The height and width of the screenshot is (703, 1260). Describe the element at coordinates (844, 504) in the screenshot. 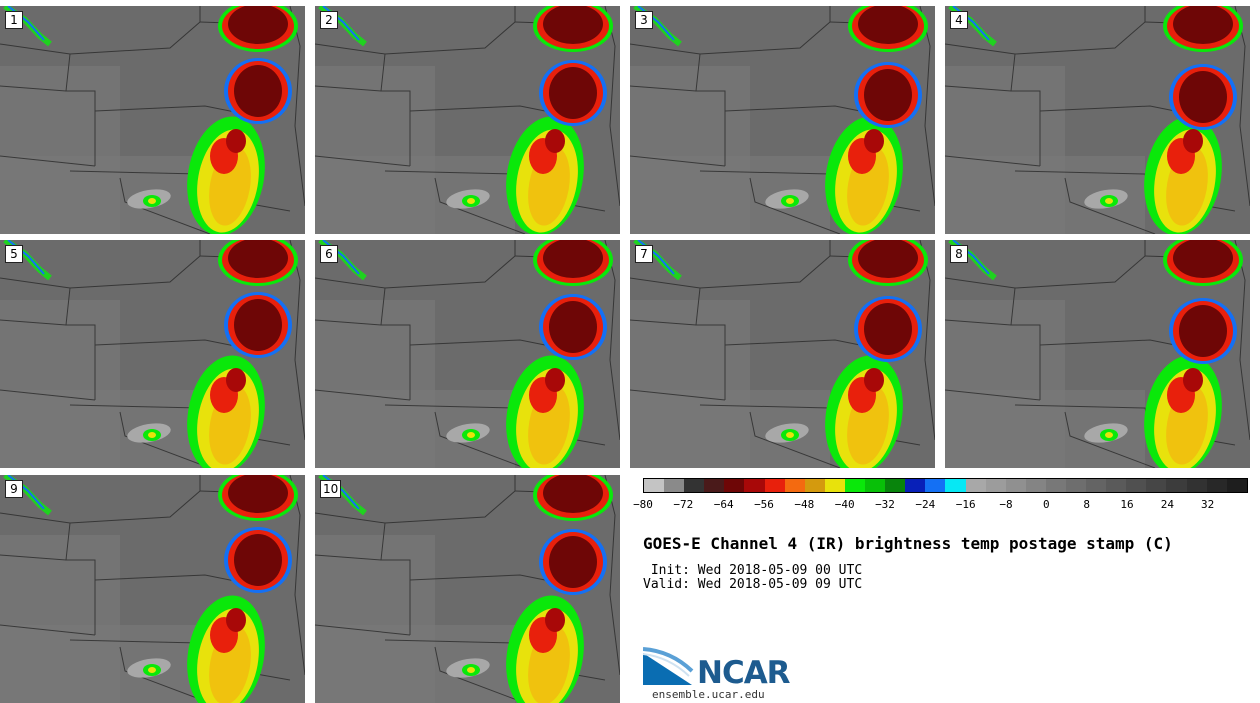

I see `colorbar-tick-label: −40` at that location.